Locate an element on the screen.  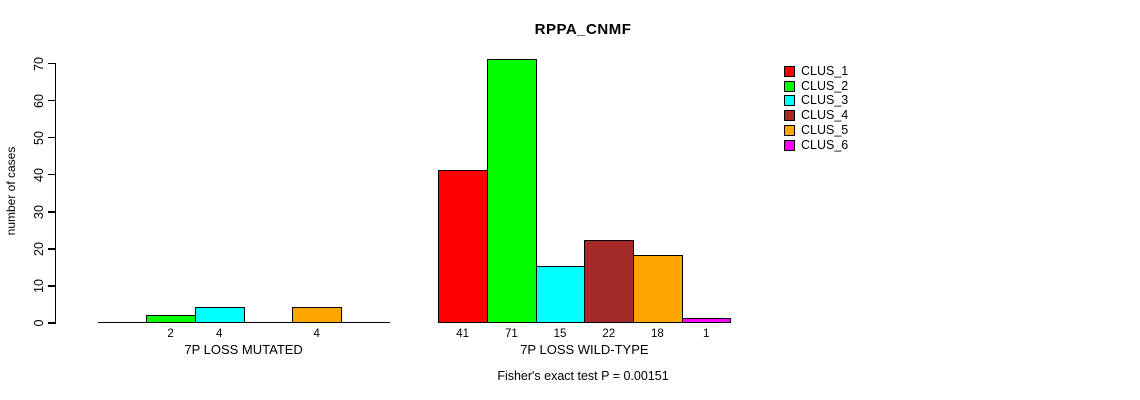
y-tick-label: 10 is located at coordinates (39, 285).